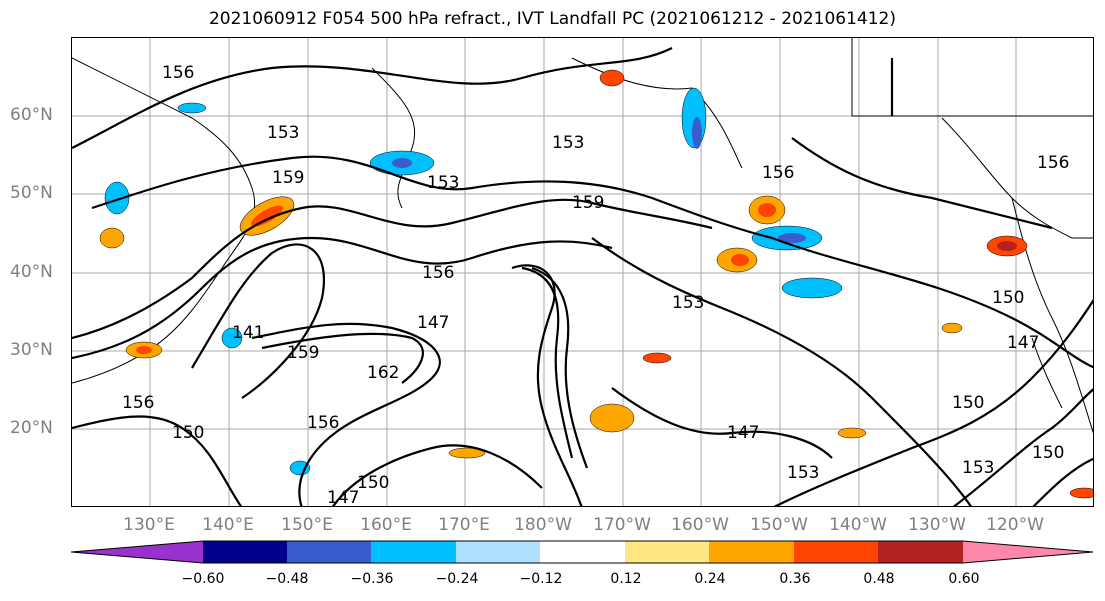 Image resolution: width=1105 pixels, height=601 pixels. What do you see at coordinates (1015, 525) in the screenshot?
I see `lon-label: 120°W` at bounding box center [1015, 525].